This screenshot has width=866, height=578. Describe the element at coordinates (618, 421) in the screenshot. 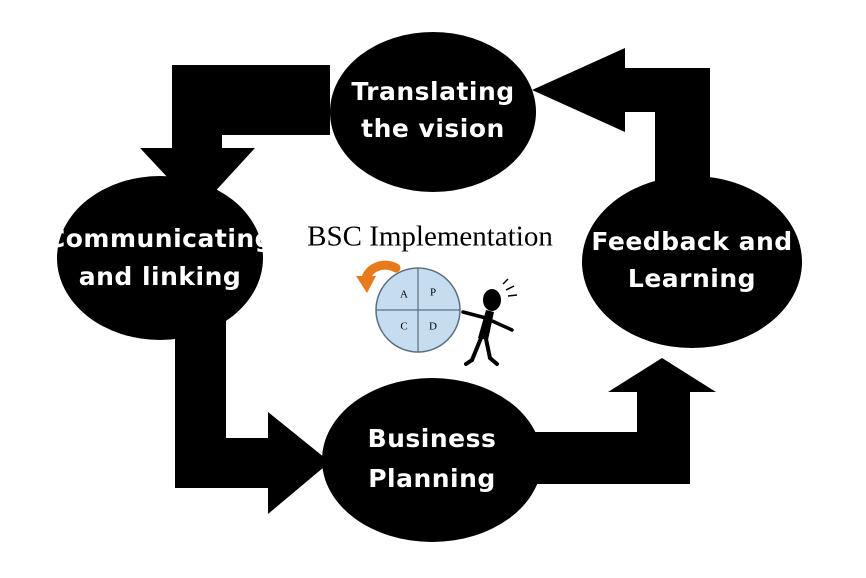

I see `arrow-business-to-feedback` at that location.